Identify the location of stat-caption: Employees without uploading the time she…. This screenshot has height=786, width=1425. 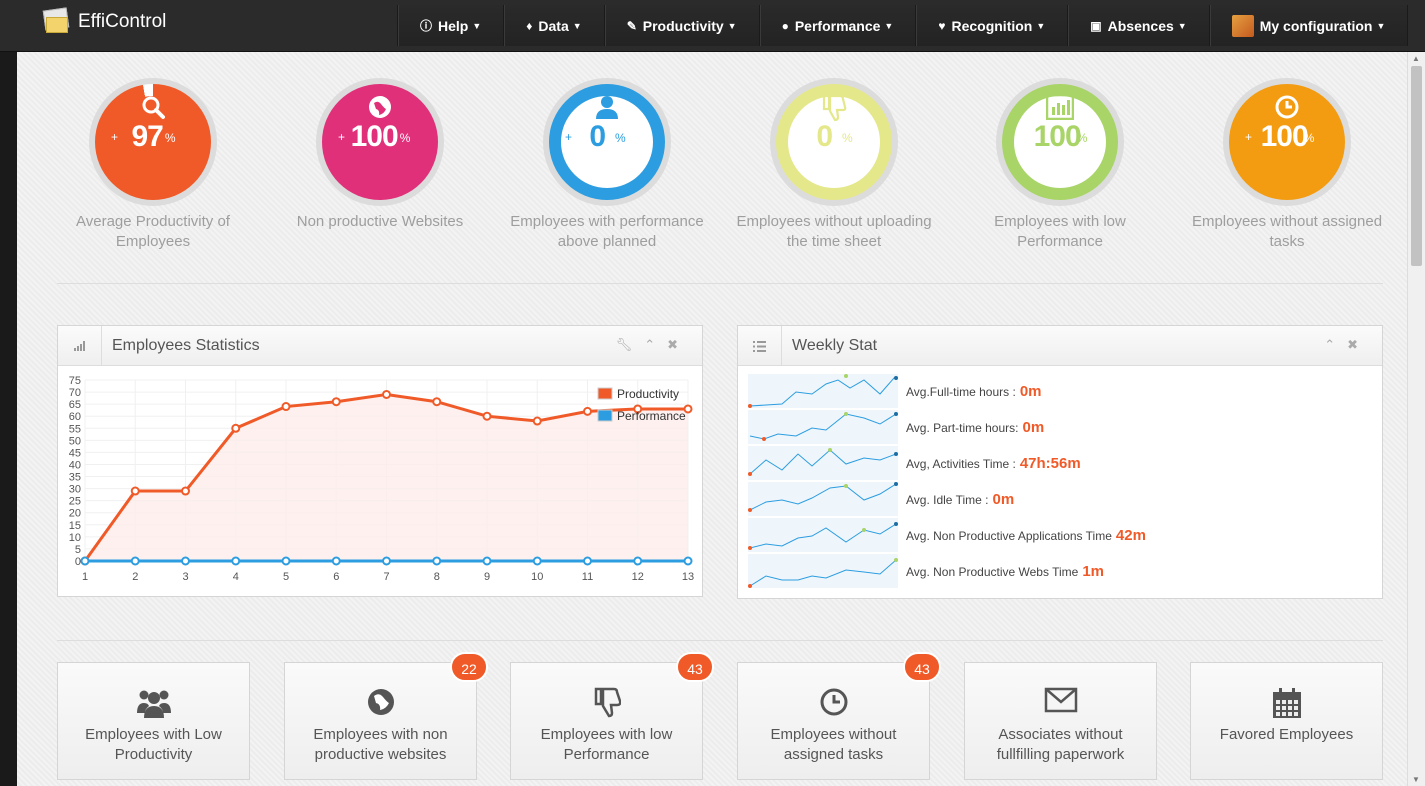
(834, 231).